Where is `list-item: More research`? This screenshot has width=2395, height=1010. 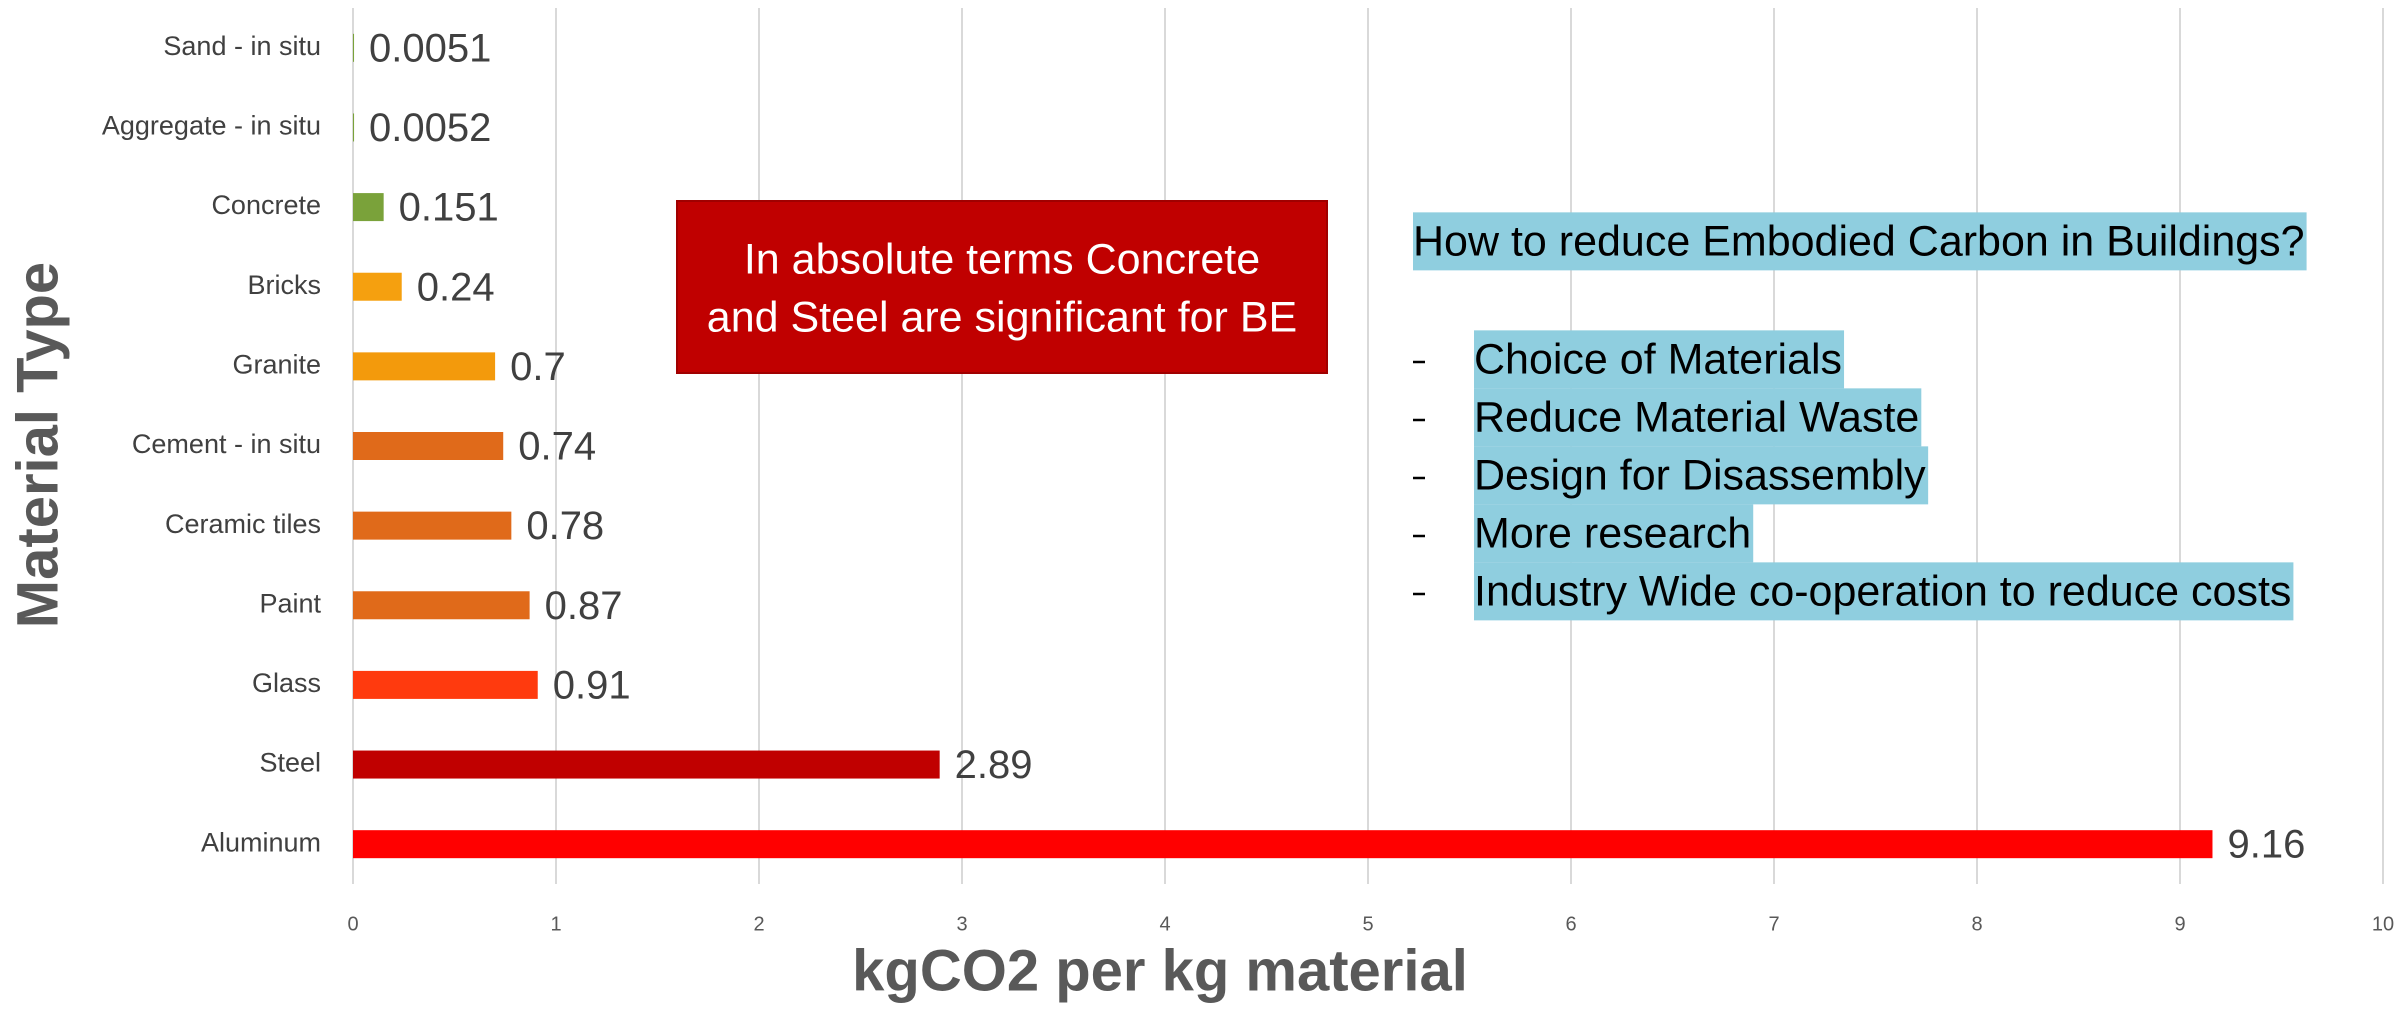
list-item: More research is located at coordinates (1612, 533).